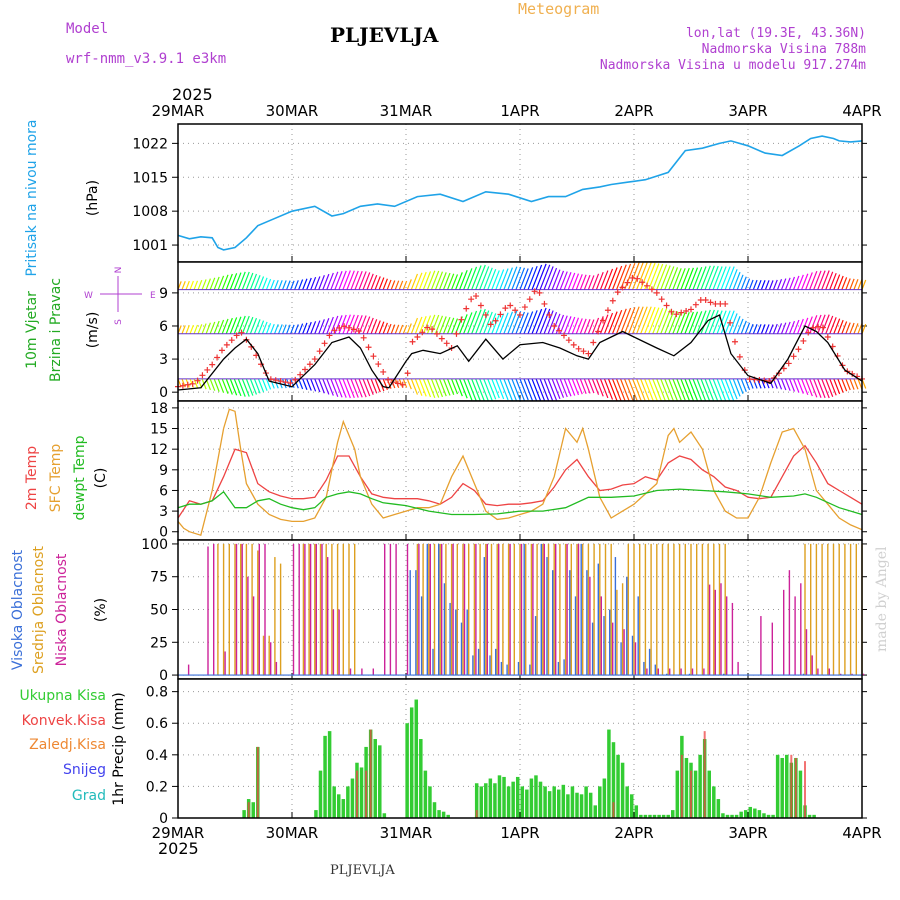 This screenshot has height=900, width=900. Describe the element at coordinates (101, 610) in the screenshot. I see `cloud-unit: (%)` at that location.